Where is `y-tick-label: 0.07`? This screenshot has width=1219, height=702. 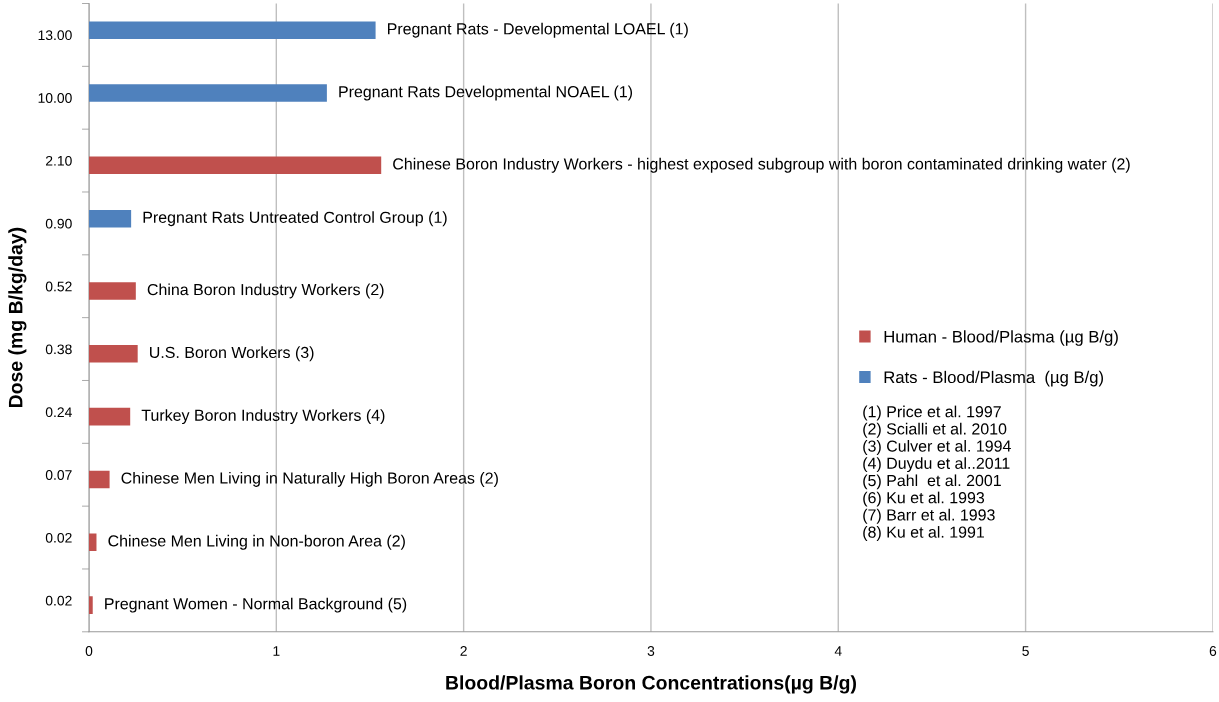
y-tick-label: 0.07 is located at coordinates (58, 475).